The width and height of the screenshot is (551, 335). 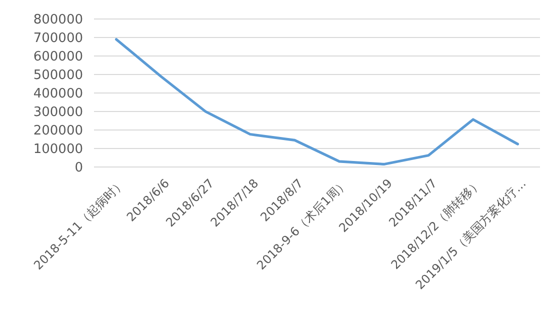 I want to click on y-tick-label: 300000, so click(x=58, y=112).